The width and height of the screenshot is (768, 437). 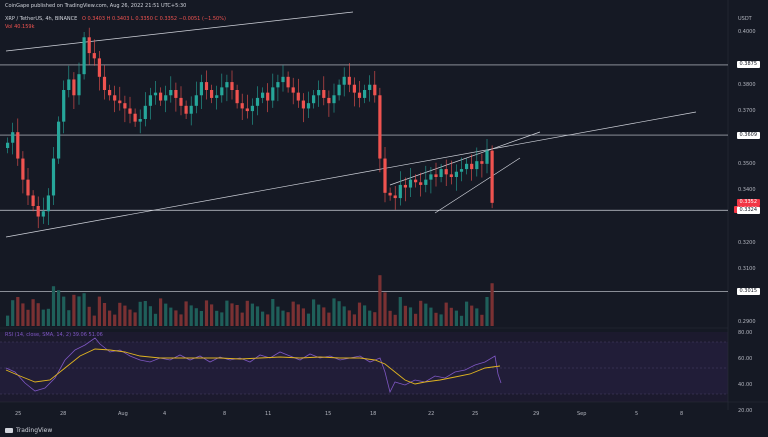 I want to click on symbol-title: XRP / TetherUS, 4h, BINANCE, so click(x=41, y=19).